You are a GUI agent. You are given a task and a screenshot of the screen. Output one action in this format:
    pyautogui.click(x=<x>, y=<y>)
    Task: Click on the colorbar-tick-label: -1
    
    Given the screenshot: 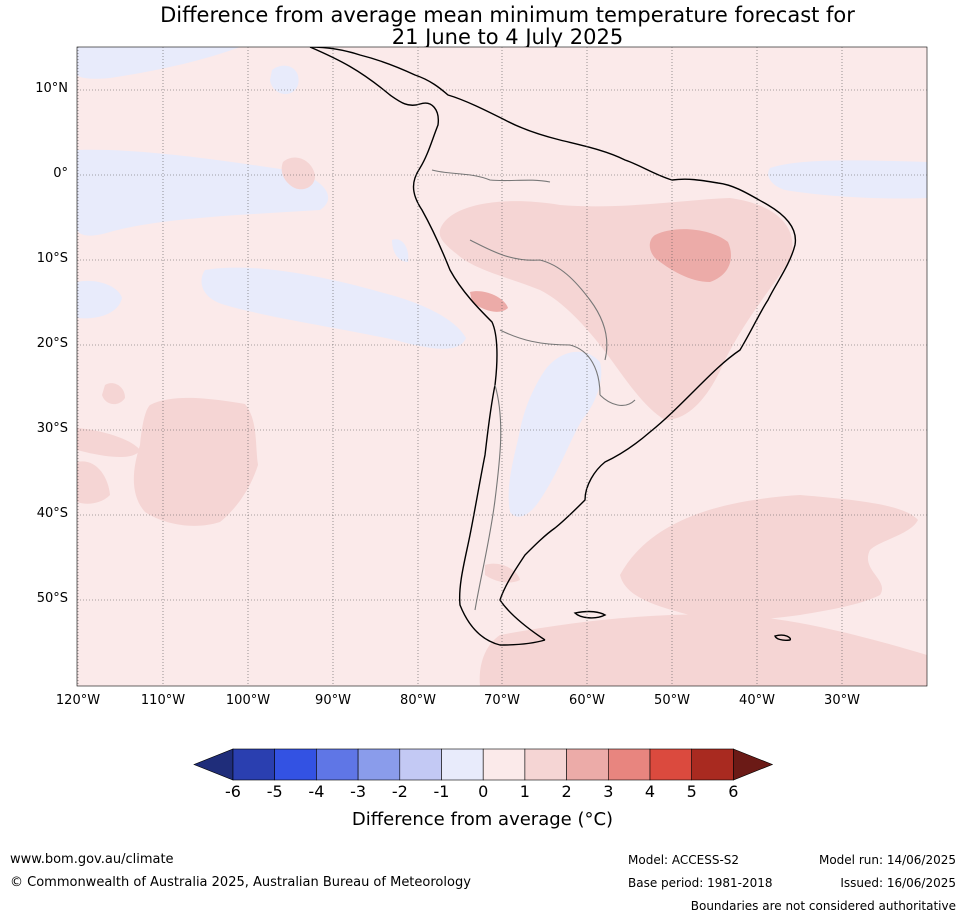 What is the action you would take?
    pyautogui.click(x=441, y=791)
    